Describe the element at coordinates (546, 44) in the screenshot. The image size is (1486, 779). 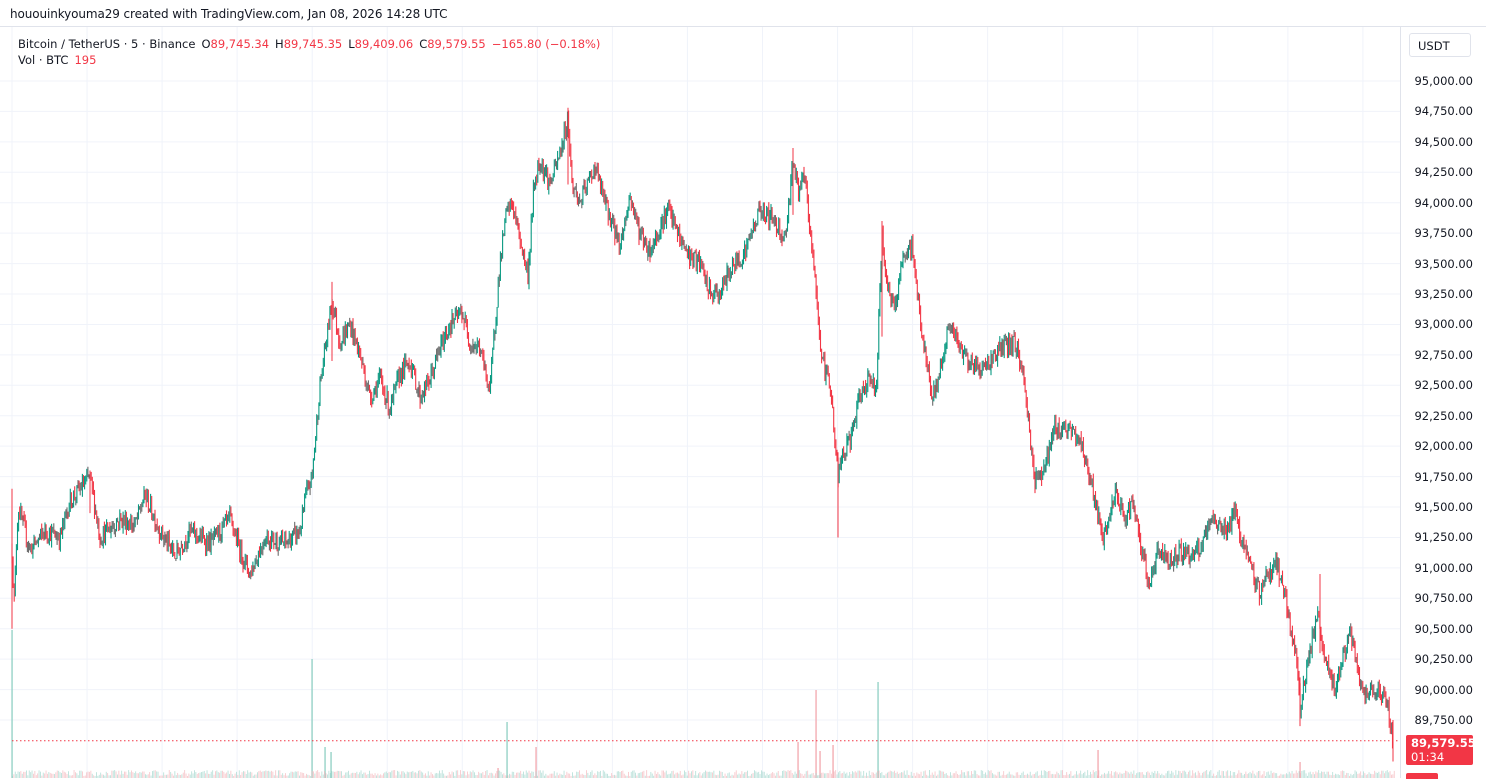
I see `change-value: −165.80 (−0.18%)` at that location.